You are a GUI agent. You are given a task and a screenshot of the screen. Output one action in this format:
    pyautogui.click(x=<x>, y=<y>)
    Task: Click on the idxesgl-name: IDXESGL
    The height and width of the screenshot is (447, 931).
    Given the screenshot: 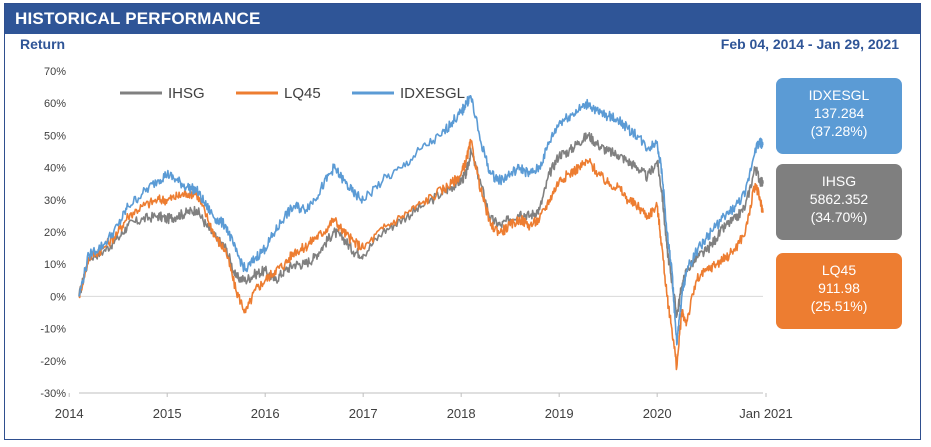 What is the action you would take?
    pyautogui.click(x=839, y=95)
    